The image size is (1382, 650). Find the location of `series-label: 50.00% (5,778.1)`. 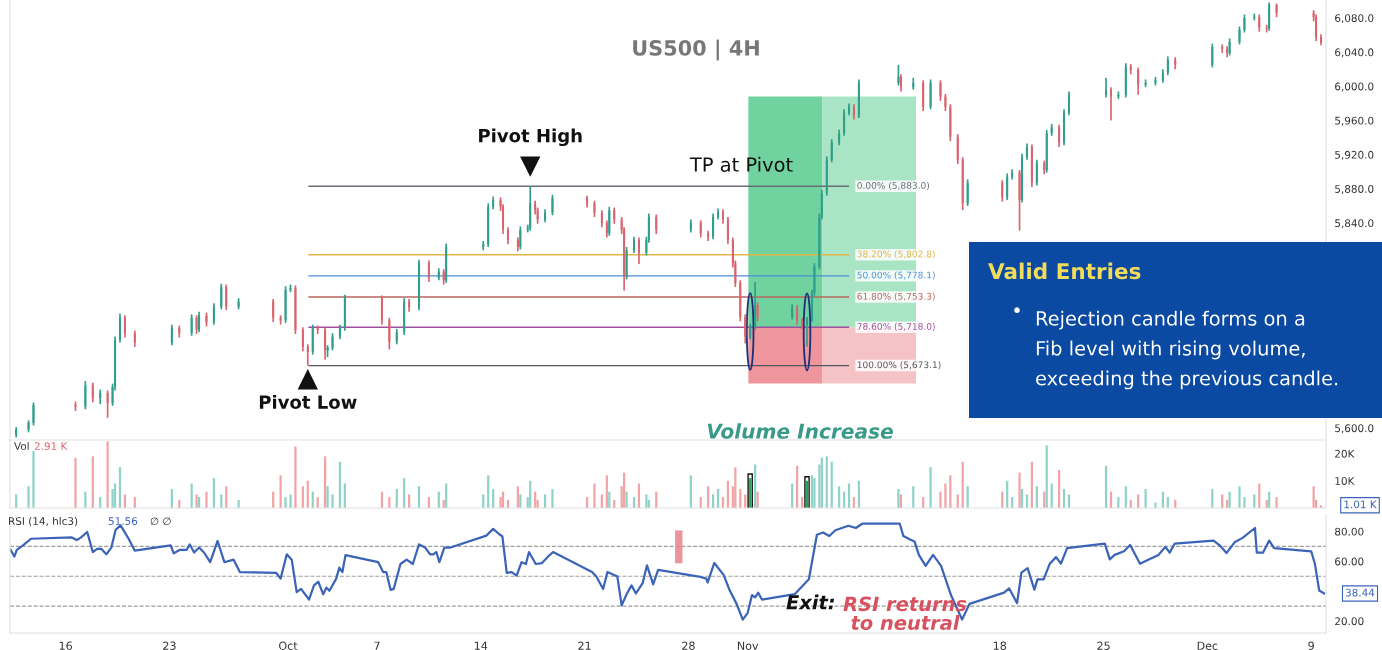

series-label: 50.00% (5,778.1) is located at coordinates (896, 275).